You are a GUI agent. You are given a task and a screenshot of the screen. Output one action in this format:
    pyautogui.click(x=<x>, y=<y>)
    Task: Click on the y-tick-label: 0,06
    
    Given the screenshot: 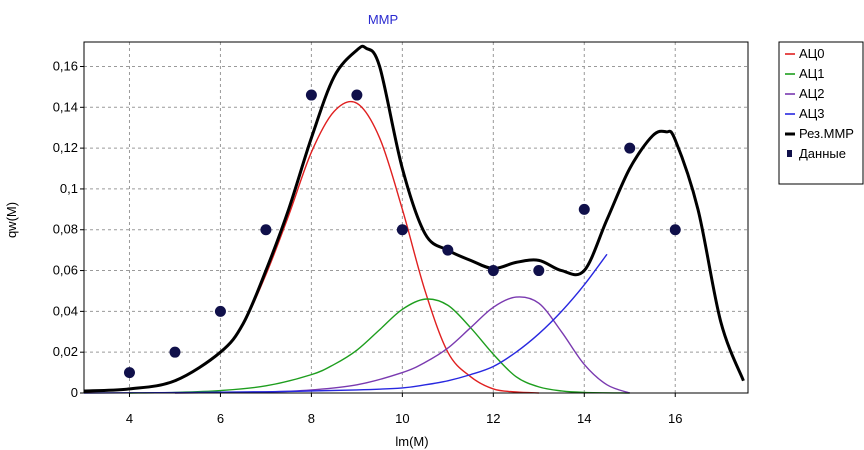 What is the action you would take?
    pyautogui.click(x=65, y=270)
    